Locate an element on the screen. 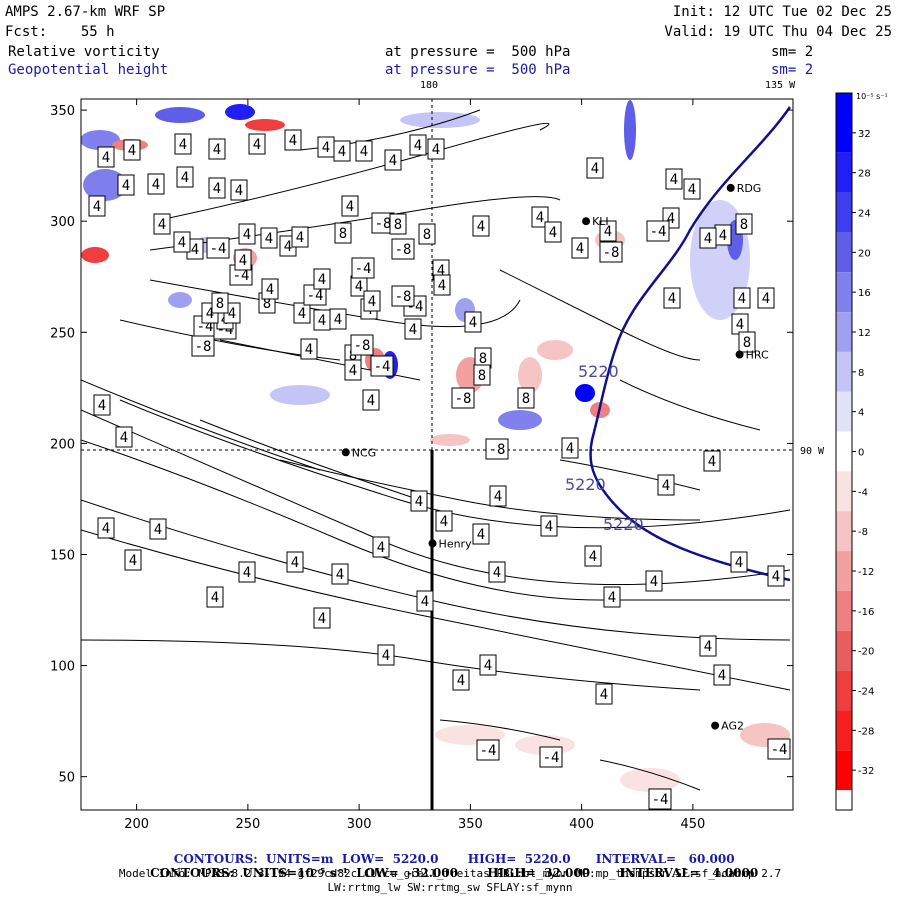  station-label: Henry is located at coordinates (456, 543).